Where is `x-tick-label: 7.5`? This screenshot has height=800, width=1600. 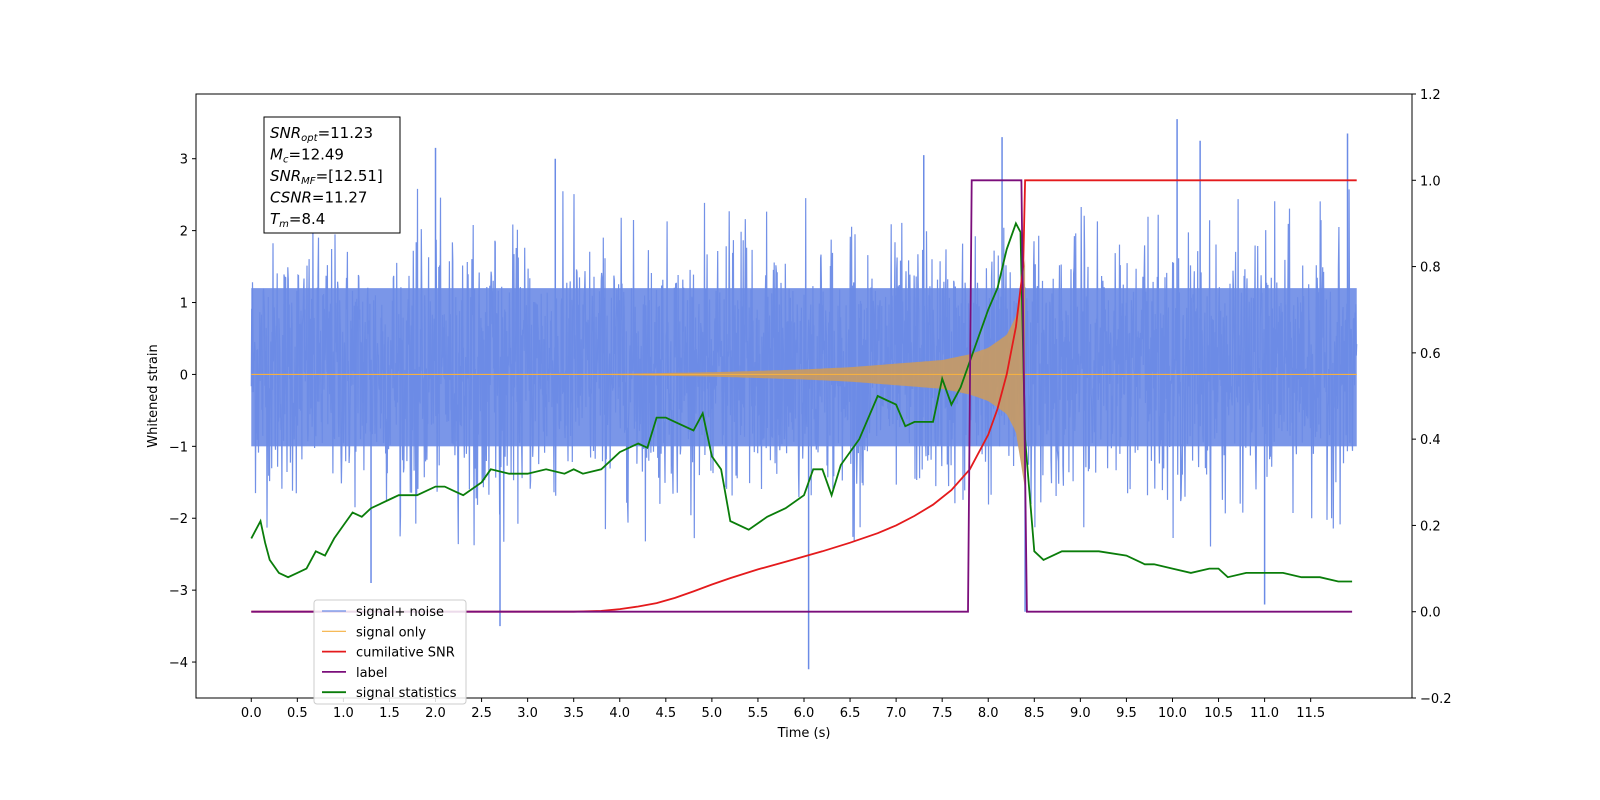
x-tick-label: 7.5 is located at coordinates (942, 713).